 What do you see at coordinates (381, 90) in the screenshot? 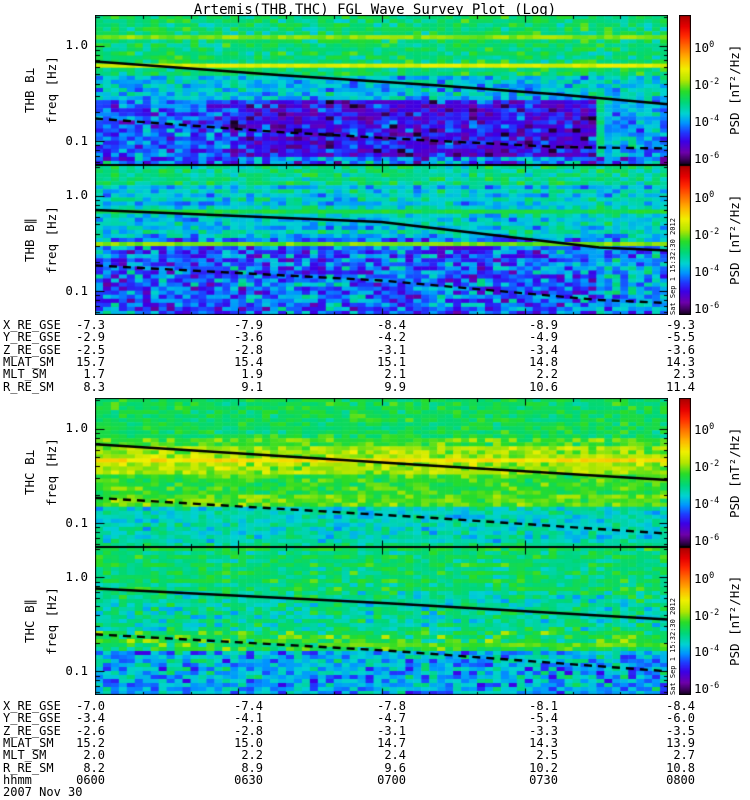
I see `spectrogram-thb-bperp` at bounding box center [381, 90].